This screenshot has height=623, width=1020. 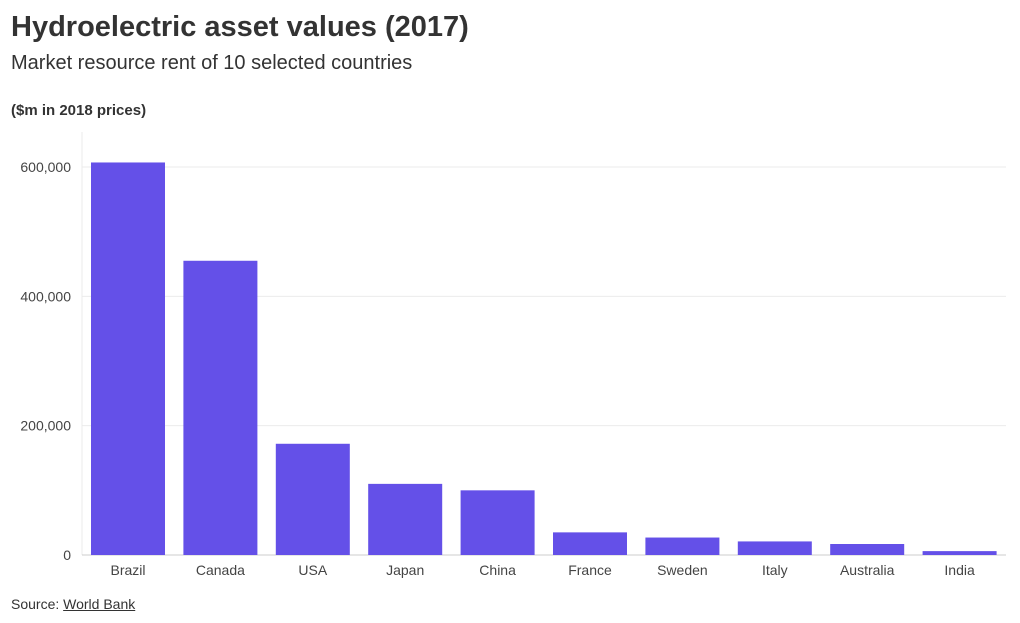 I want to click on x-category-label: Canada, so click(x=220, y=570).